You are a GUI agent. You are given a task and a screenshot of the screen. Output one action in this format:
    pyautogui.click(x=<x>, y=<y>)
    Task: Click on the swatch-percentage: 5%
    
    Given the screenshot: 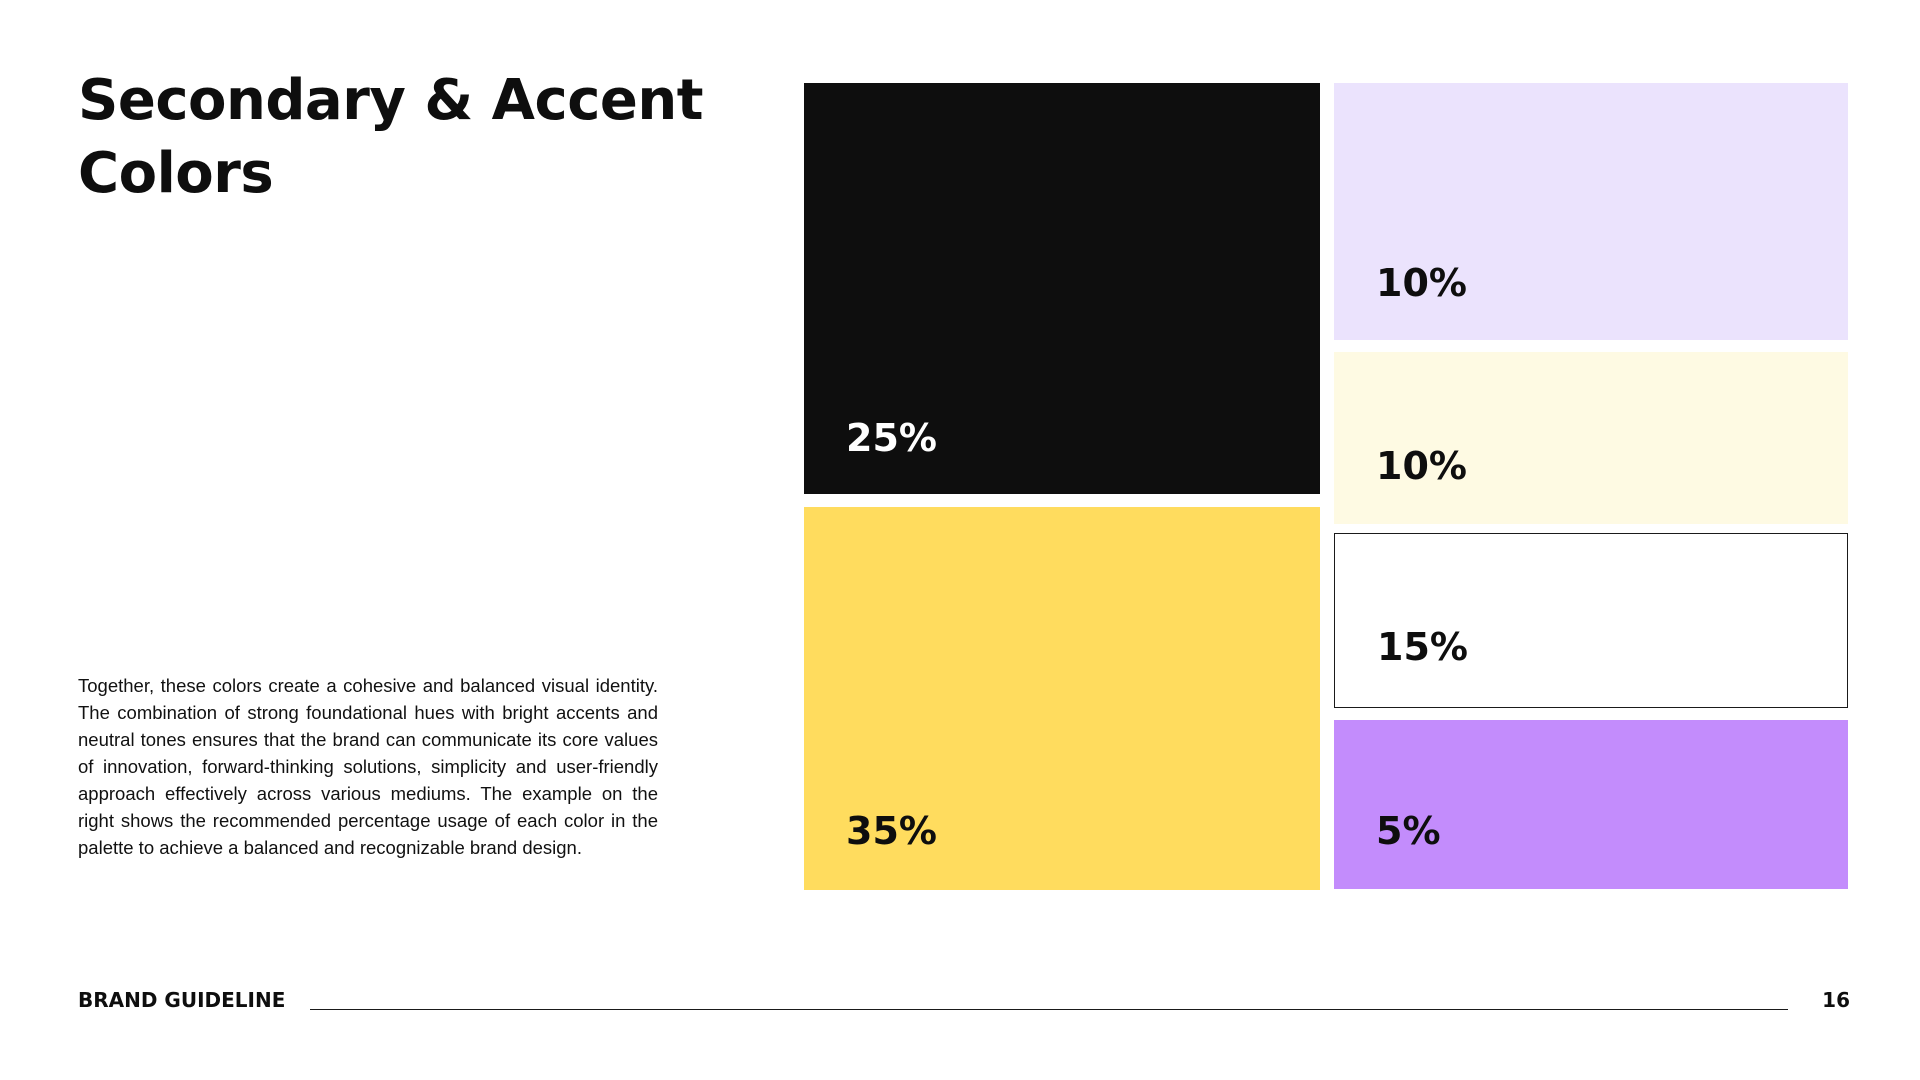 What is the action you would take?
    pyautogui.click(x=1408, y=831)
    